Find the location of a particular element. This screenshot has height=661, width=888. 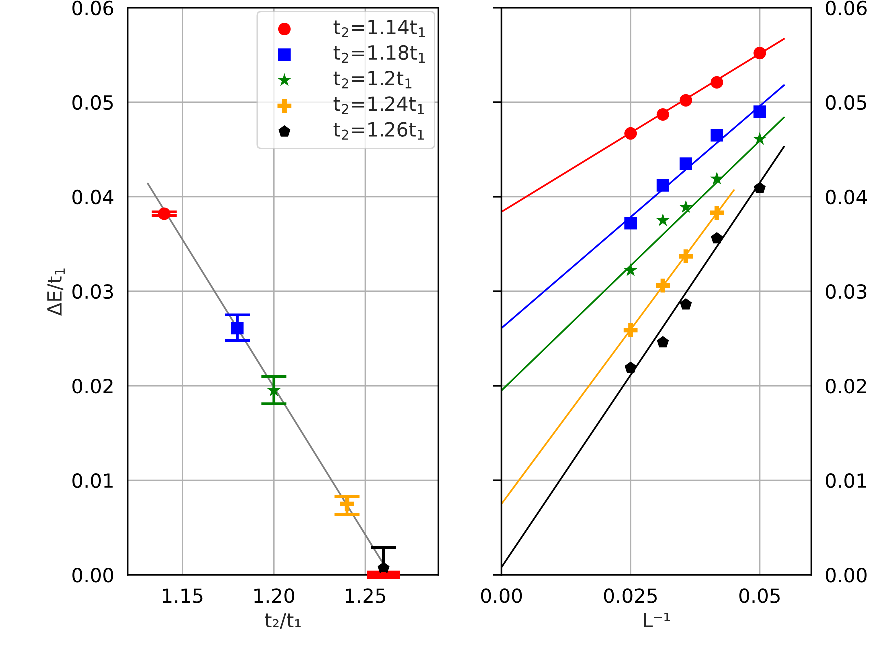

x-axis-title: t₂/t₁ is located at coordinates (283, 621).